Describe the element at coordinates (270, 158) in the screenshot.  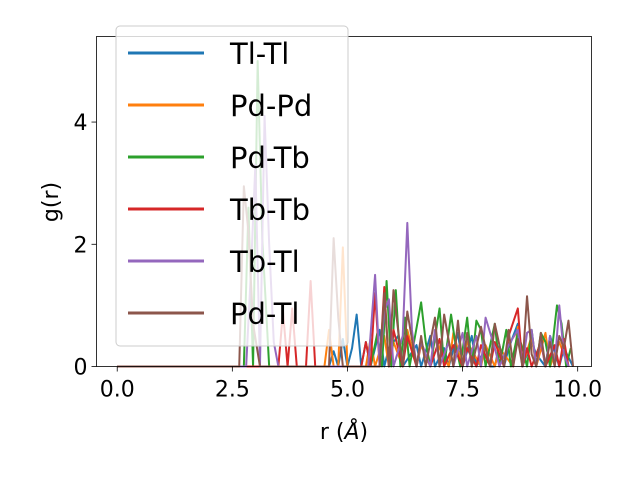
I see `legend-label-2: Pd-Tb` at that location.